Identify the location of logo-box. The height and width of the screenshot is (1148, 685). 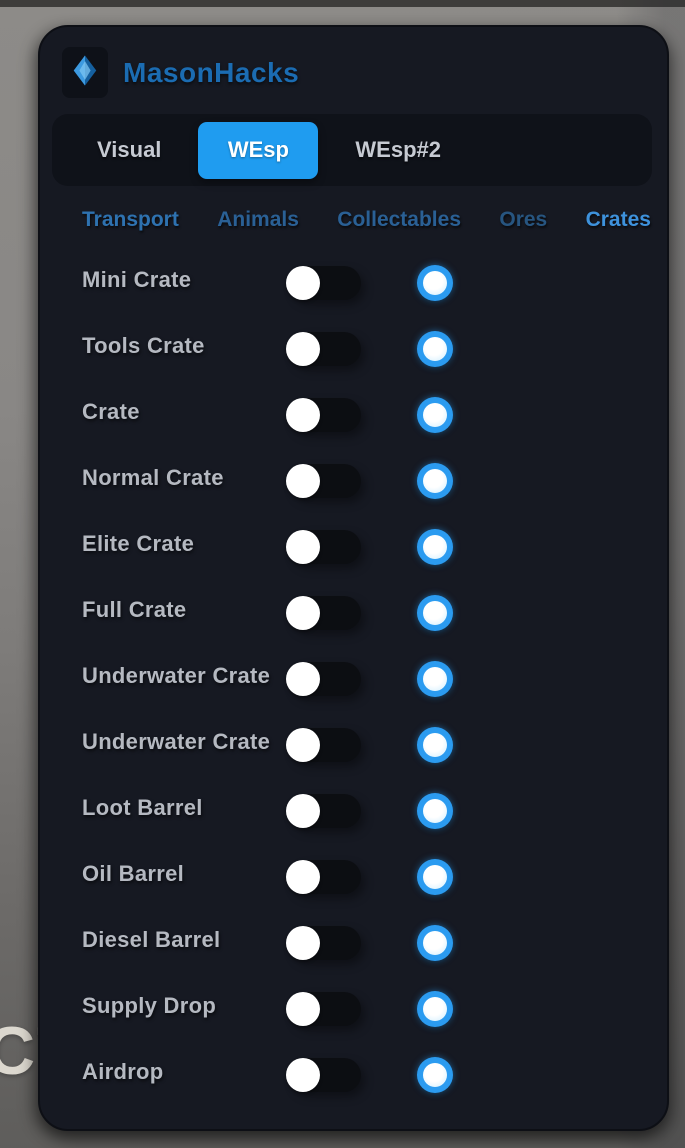
(85, 72).